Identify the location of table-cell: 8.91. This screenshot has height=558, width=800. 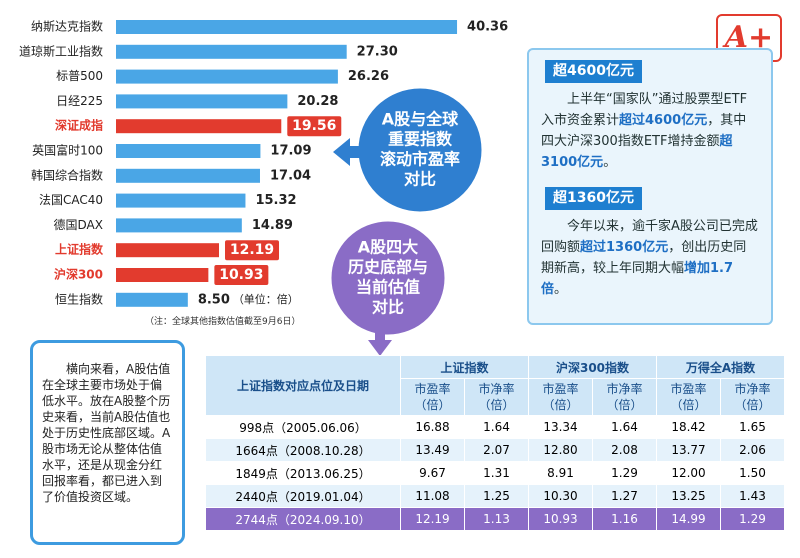
(560, 473).